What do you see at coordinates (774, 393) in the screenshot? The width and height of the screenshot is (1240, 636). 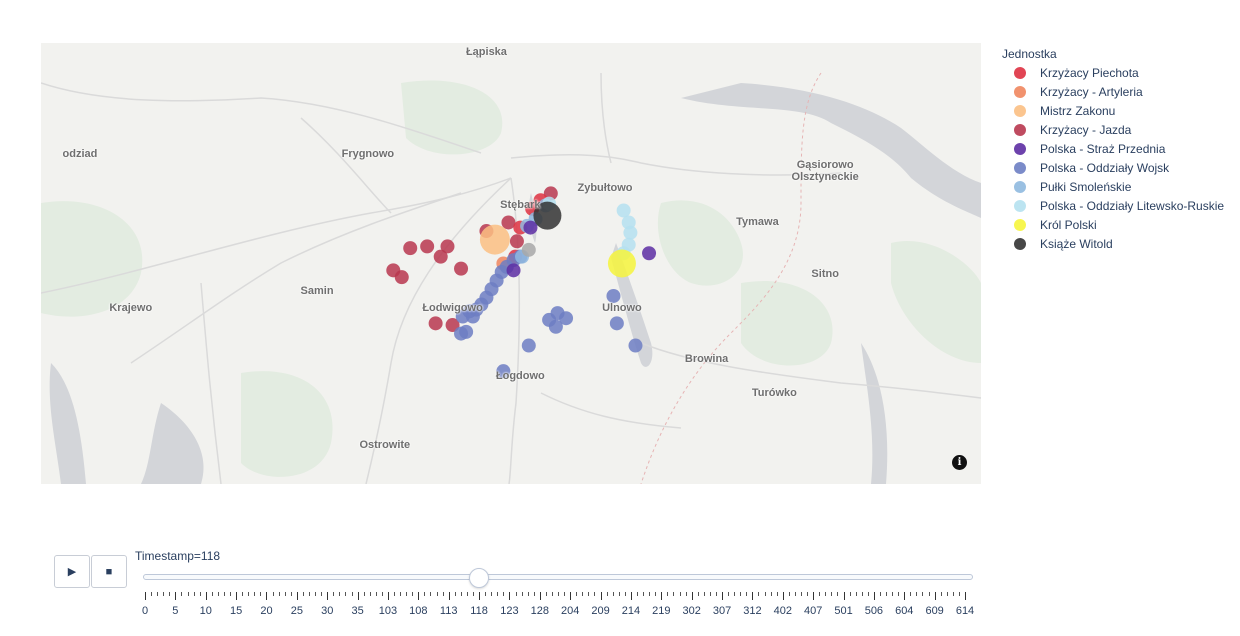 I see `place-label: Turówko` at bounding box center [774, 393].